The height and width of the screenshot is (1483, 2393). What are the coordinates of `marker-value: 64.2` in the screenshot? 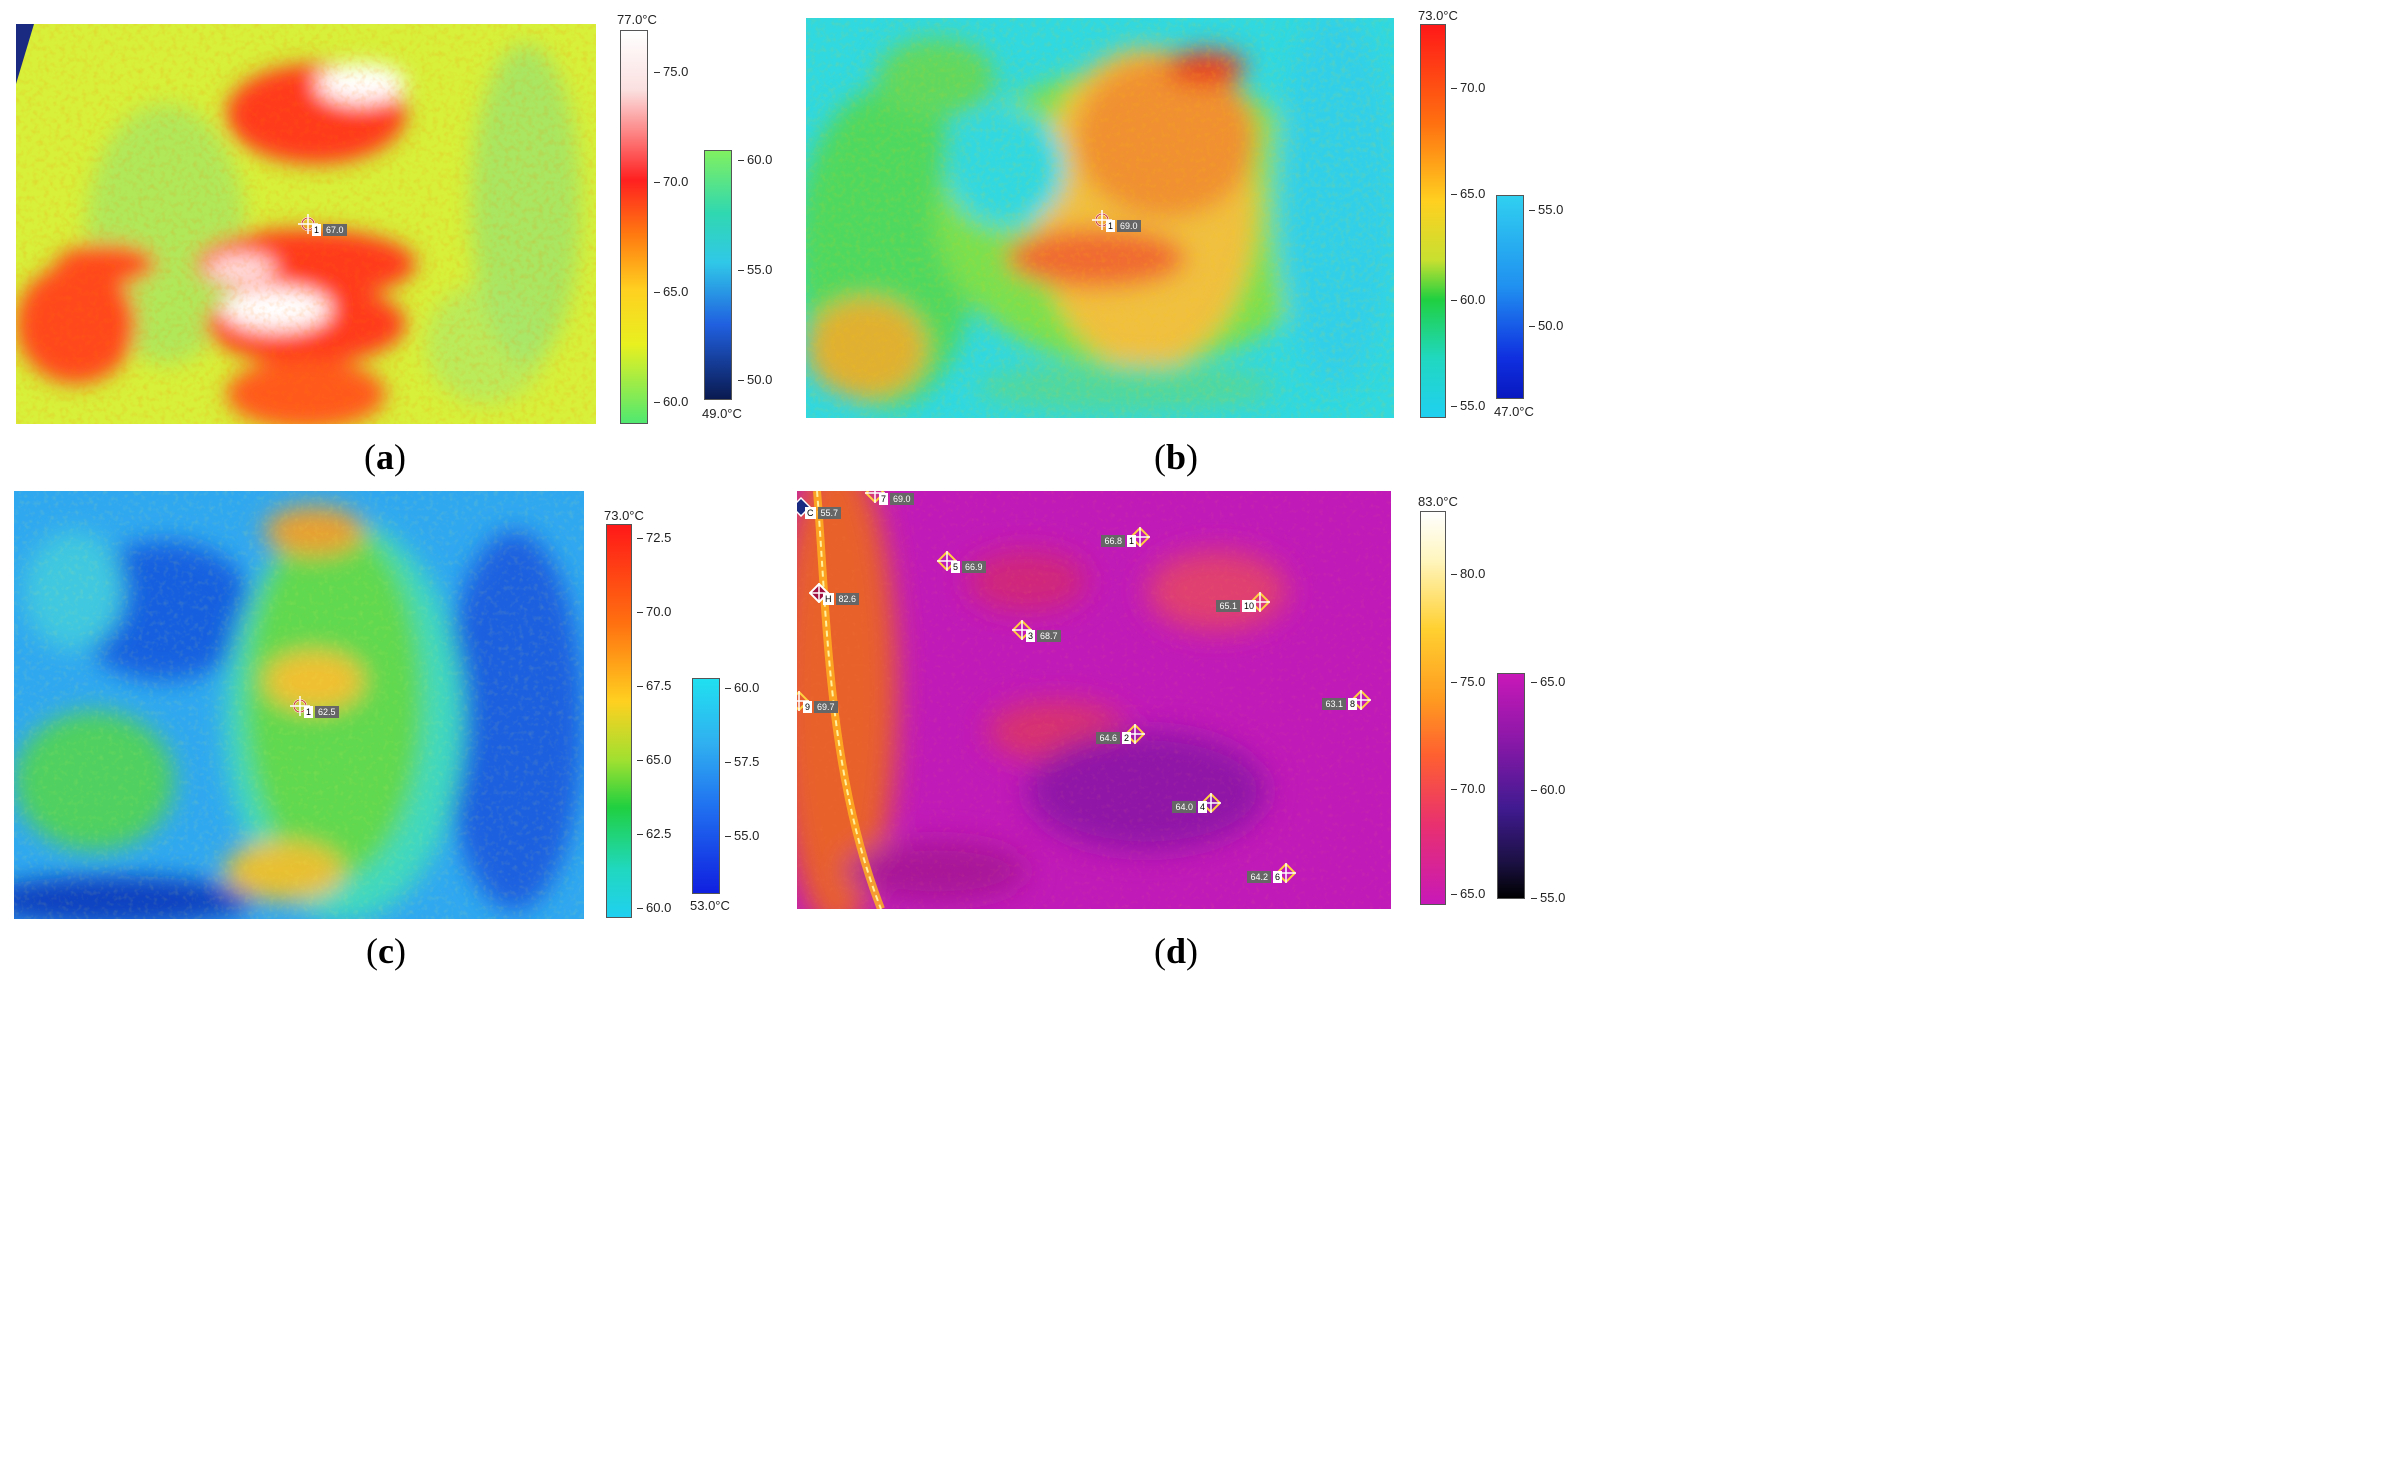 It's located at (1259, 877).